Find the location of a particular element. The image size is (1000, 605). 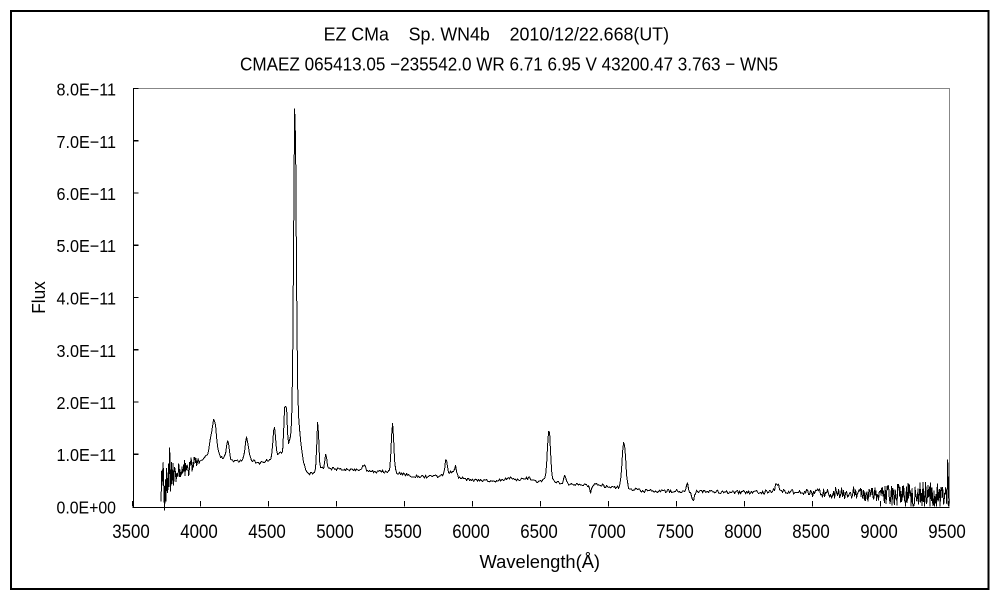

svg-text: 6000 is located at coordinates (471, 532).